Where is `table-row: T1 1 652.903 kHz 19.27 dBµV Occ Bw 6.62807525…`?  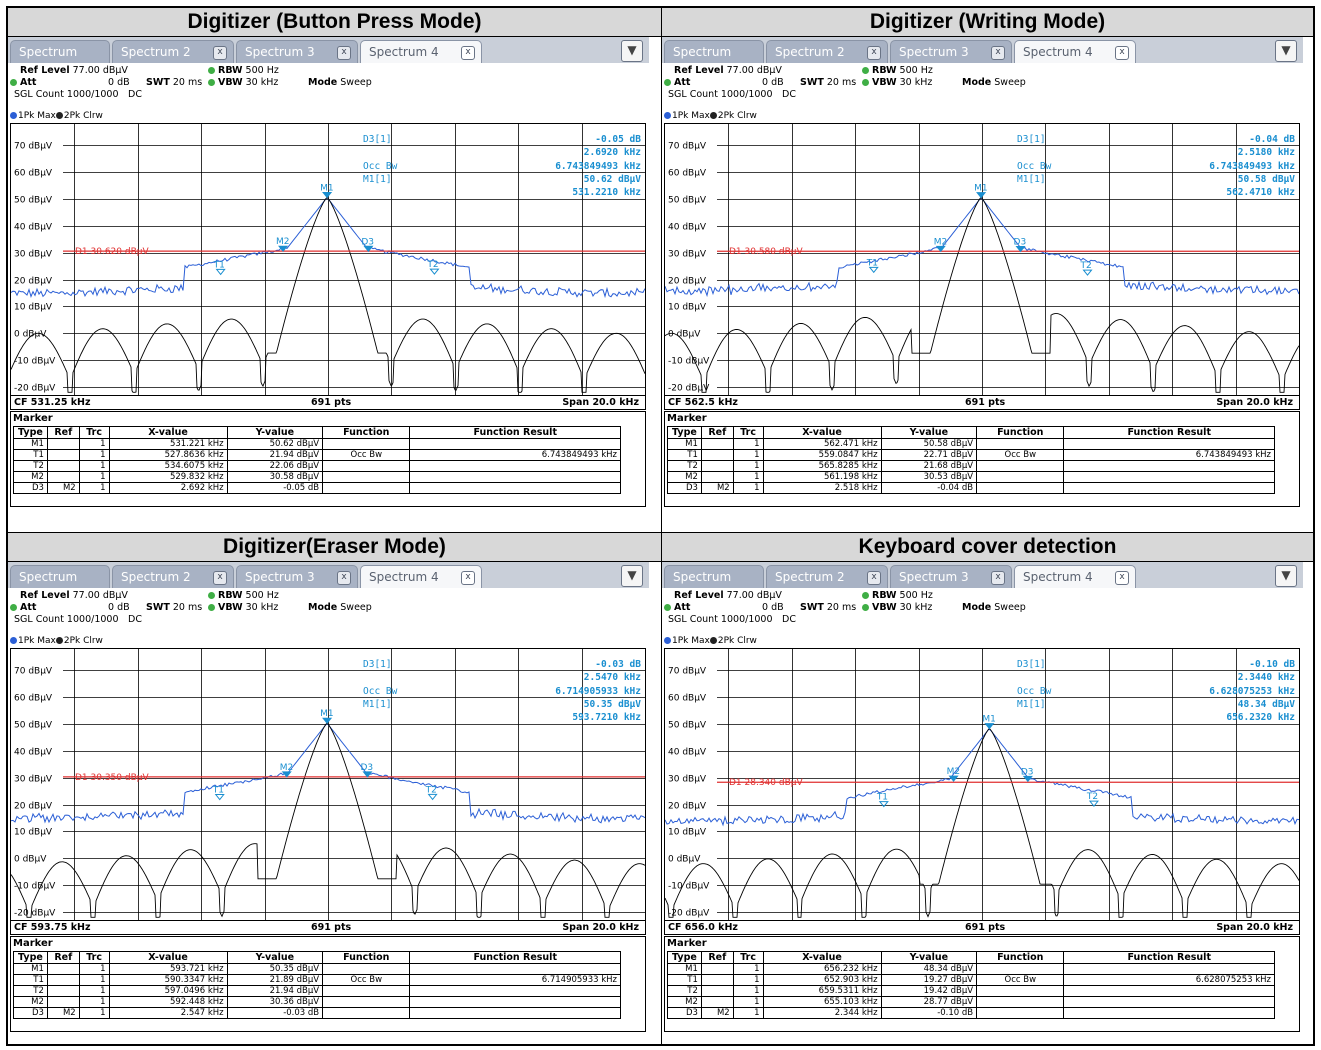
table-row: T1 1 652.903 kHz 19.27 dBµV Occ Bw 6.62807525… is located at coordinates (971, 980).